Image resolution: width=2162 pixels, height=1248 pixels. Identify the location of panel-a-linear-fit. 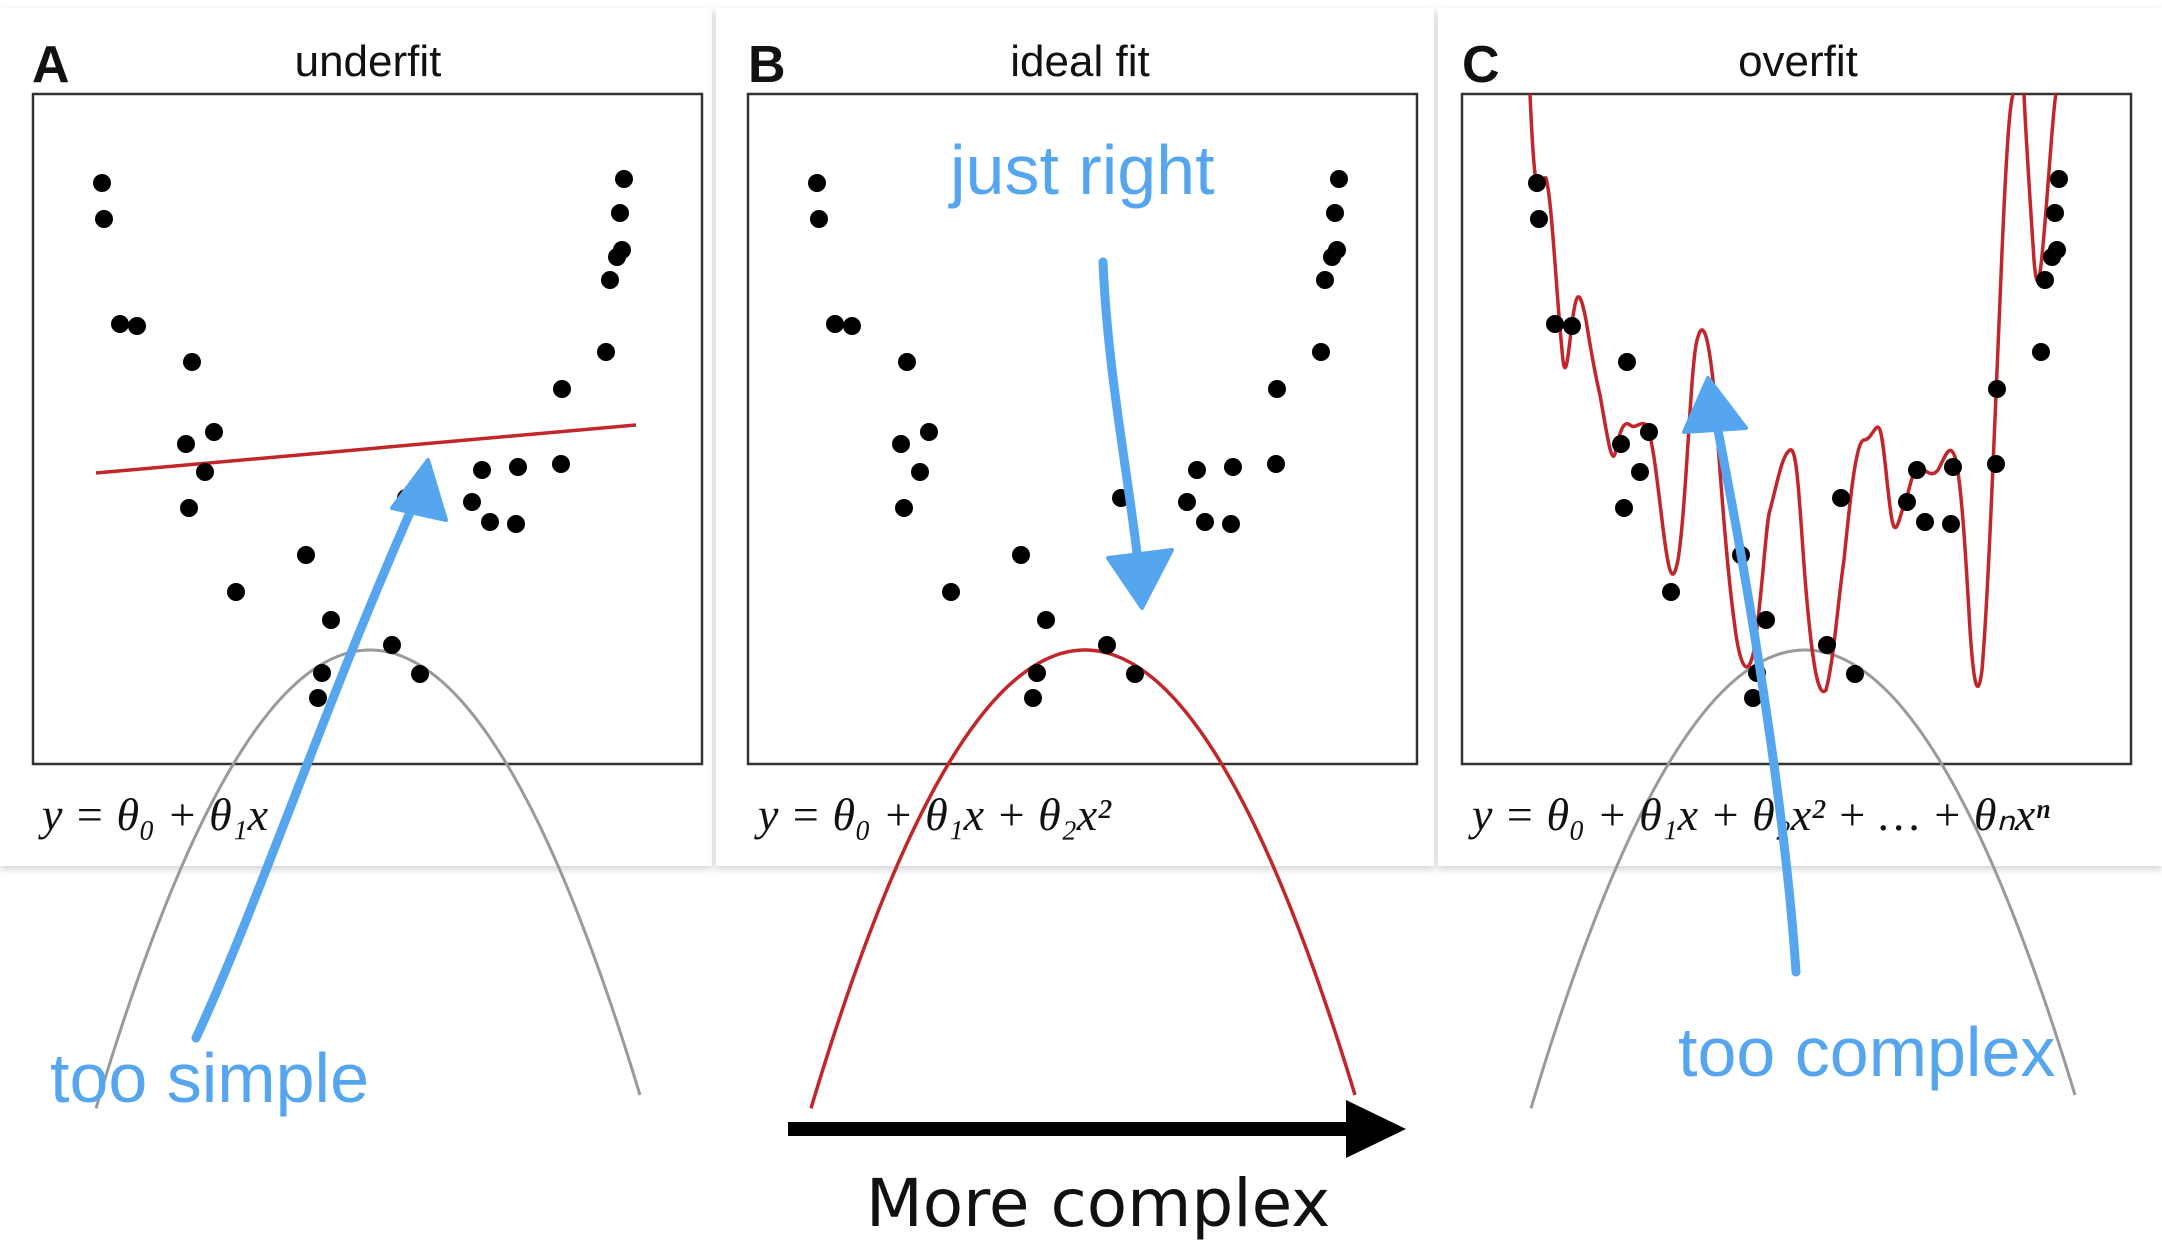
(366, 449).